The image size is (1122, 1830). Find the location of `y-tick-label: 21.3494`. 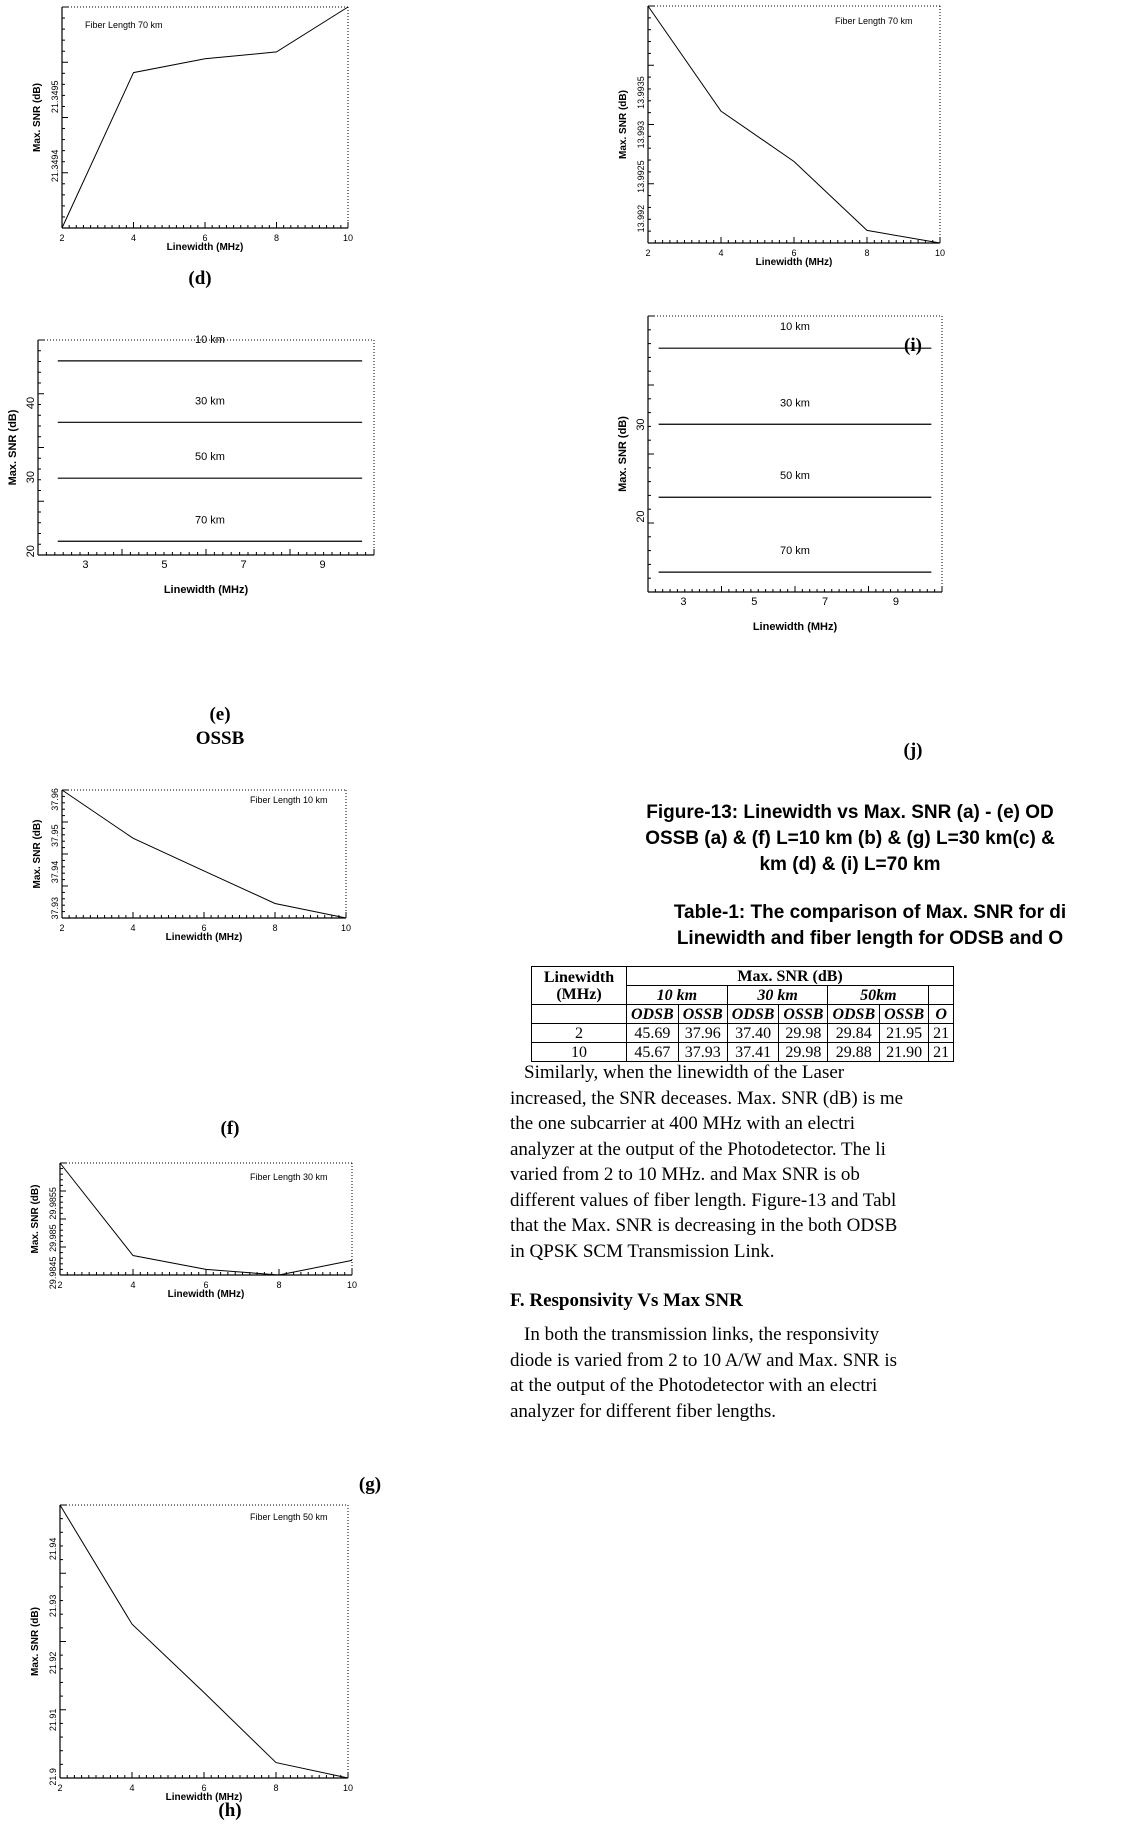

y-tick-label: 21.3494 is located at coordinates (55, 166).